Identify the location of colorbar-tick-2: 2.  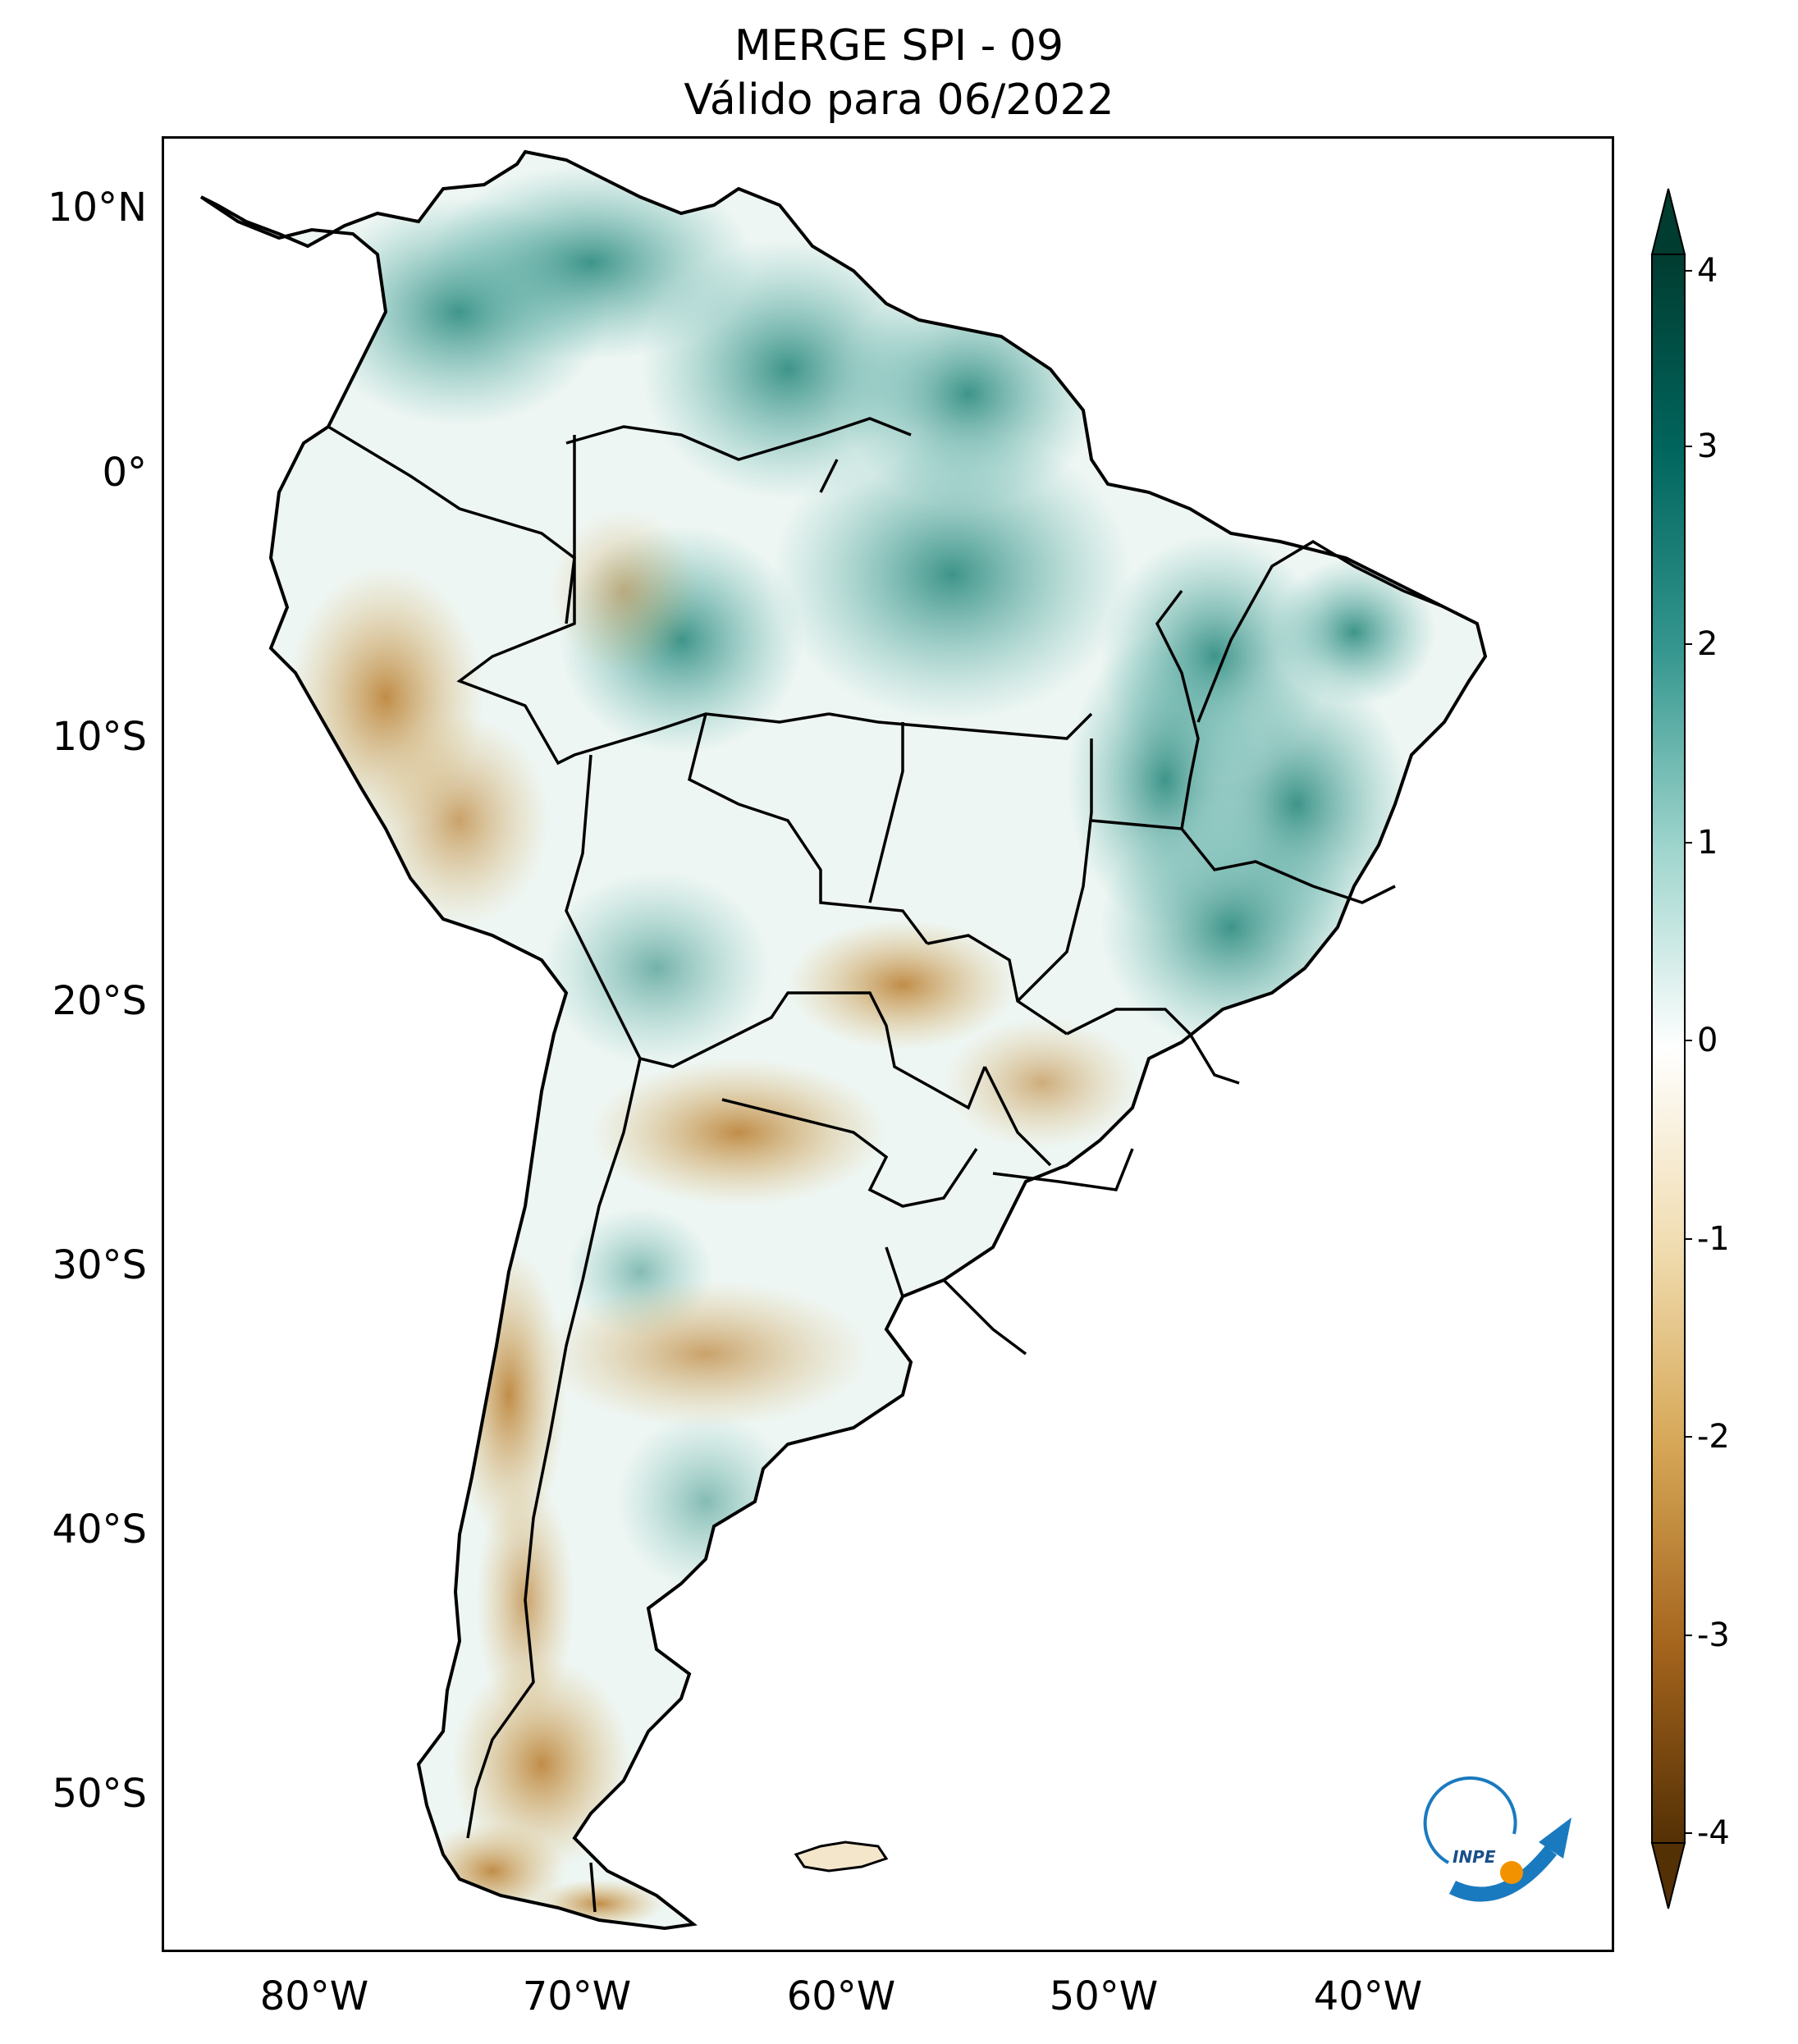
(1707, 644).